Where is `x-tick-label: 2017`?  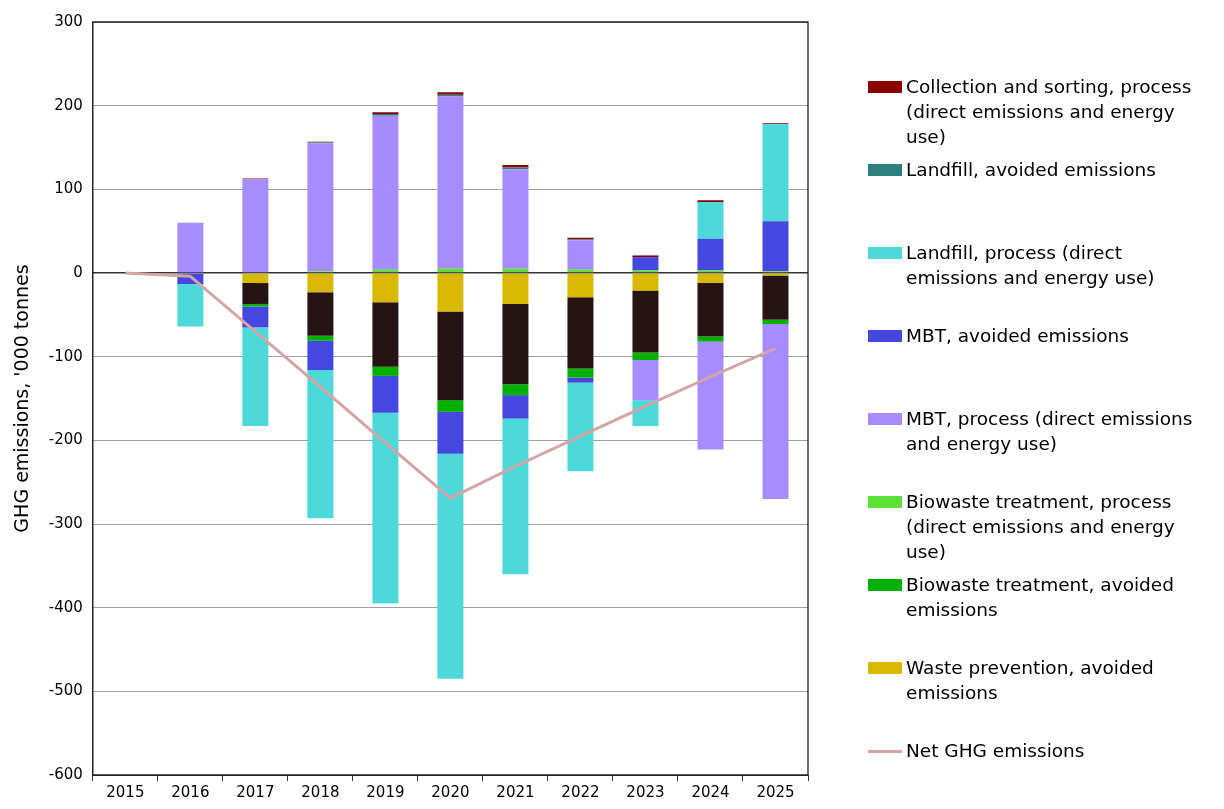
x-tick-label: 2017 is located at coordinates (255, 791).